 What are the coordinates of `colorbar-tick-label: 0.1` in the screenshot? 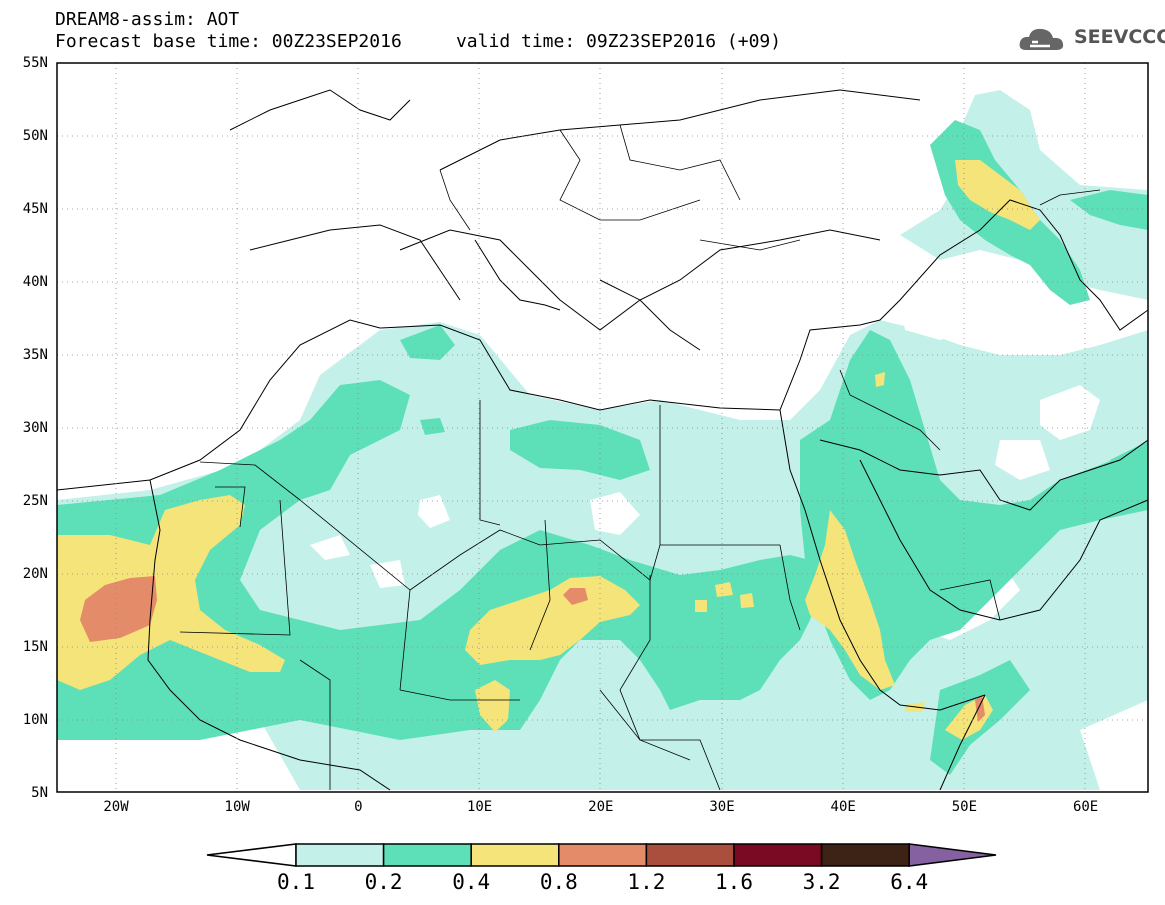 It's located at (296, 882).